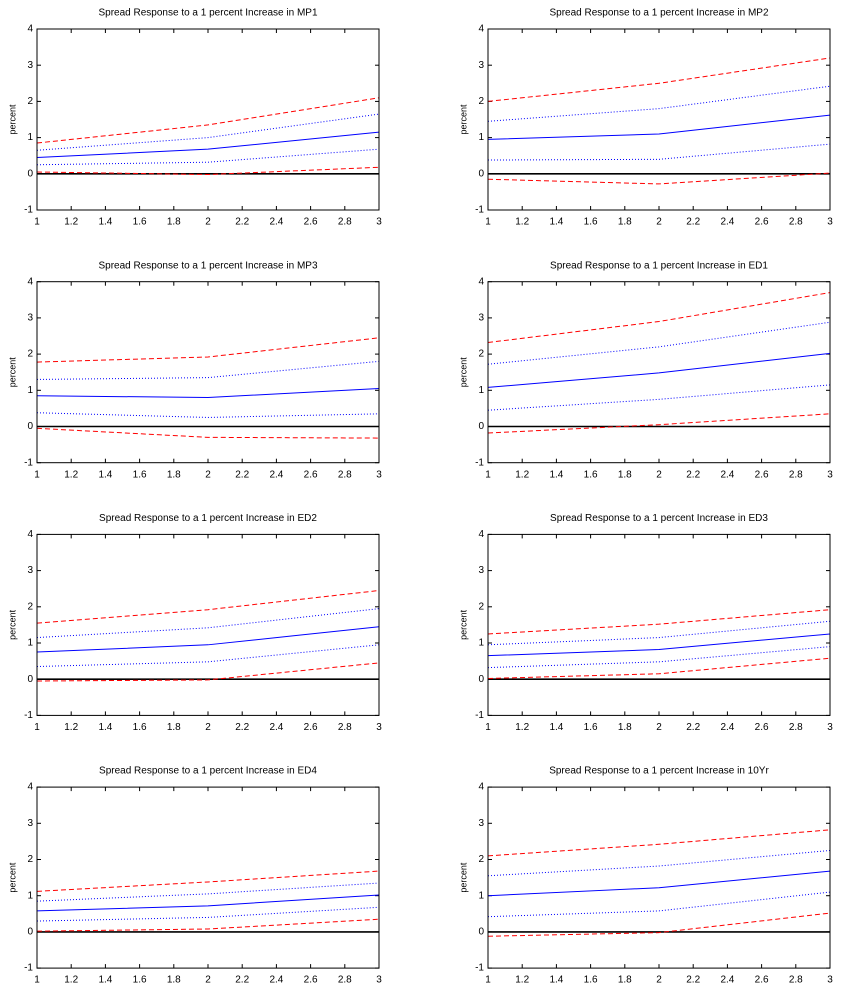 The width and height of the screenshot is (846, 995). What do you see at coordinates (30, 787) in the screenshot?
I see `y-tick-label: 4` at bounding box center [30, 787].